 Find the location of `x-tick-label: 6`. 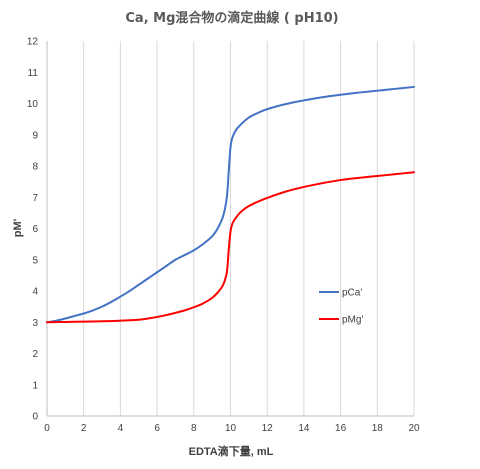

x-tick-label: 6 is located at coordinates (157, 428).